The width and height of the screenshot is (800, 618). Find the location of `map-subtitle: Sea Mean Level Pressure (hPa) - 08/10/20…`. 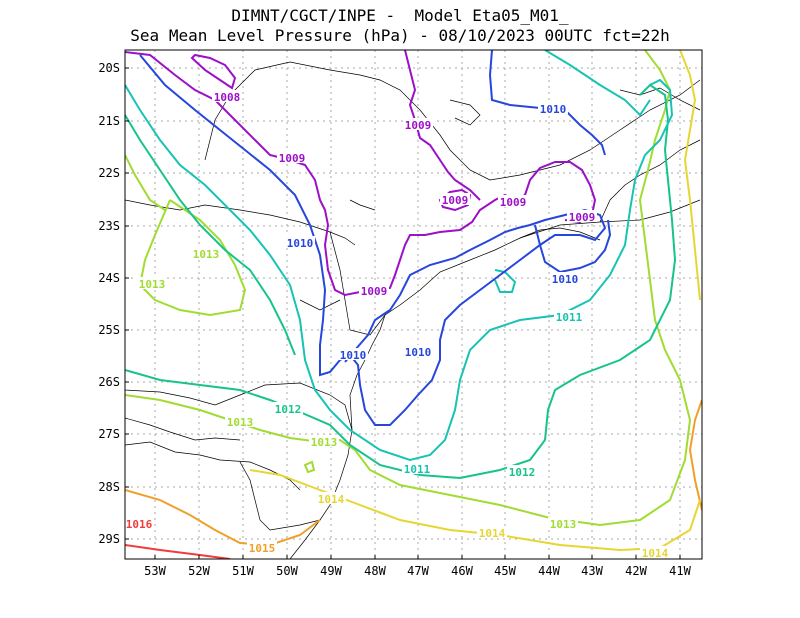

map-subtitle: Sea Mean Level Pressure (hPa) - 08/10/20… is located at coordinates (400, 35).